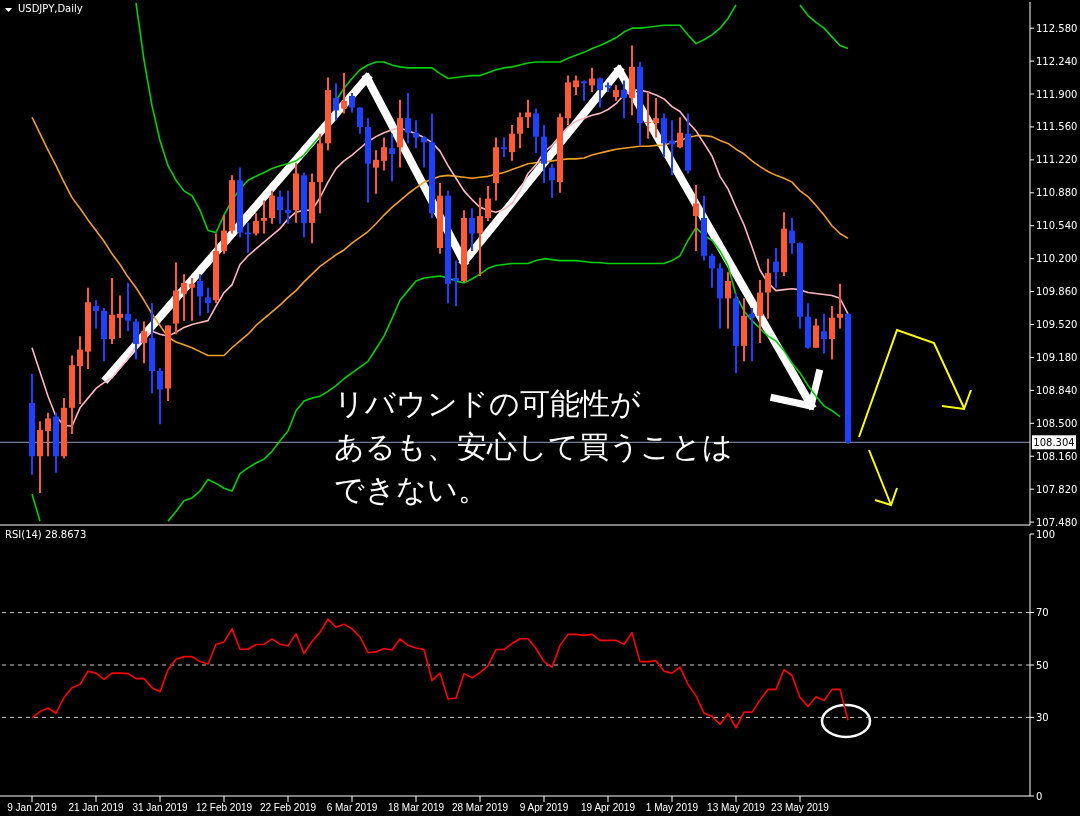 This screenshot has width=1080, height=816. Describe the element at coordinates (224, 808) in the screenshot. I see `x-tick-label: 12 Feb 2019` at that location.